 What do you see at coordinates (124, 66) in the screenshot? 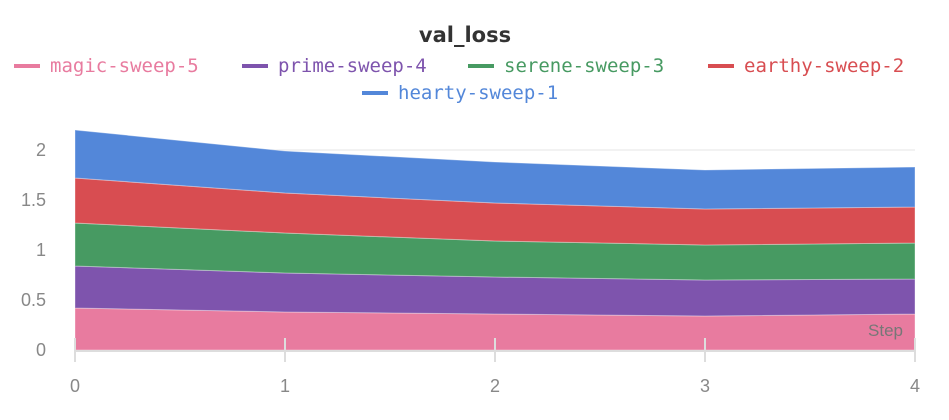
I see `legend-item: magic-sweep-5` at bounding box center [124, 66].